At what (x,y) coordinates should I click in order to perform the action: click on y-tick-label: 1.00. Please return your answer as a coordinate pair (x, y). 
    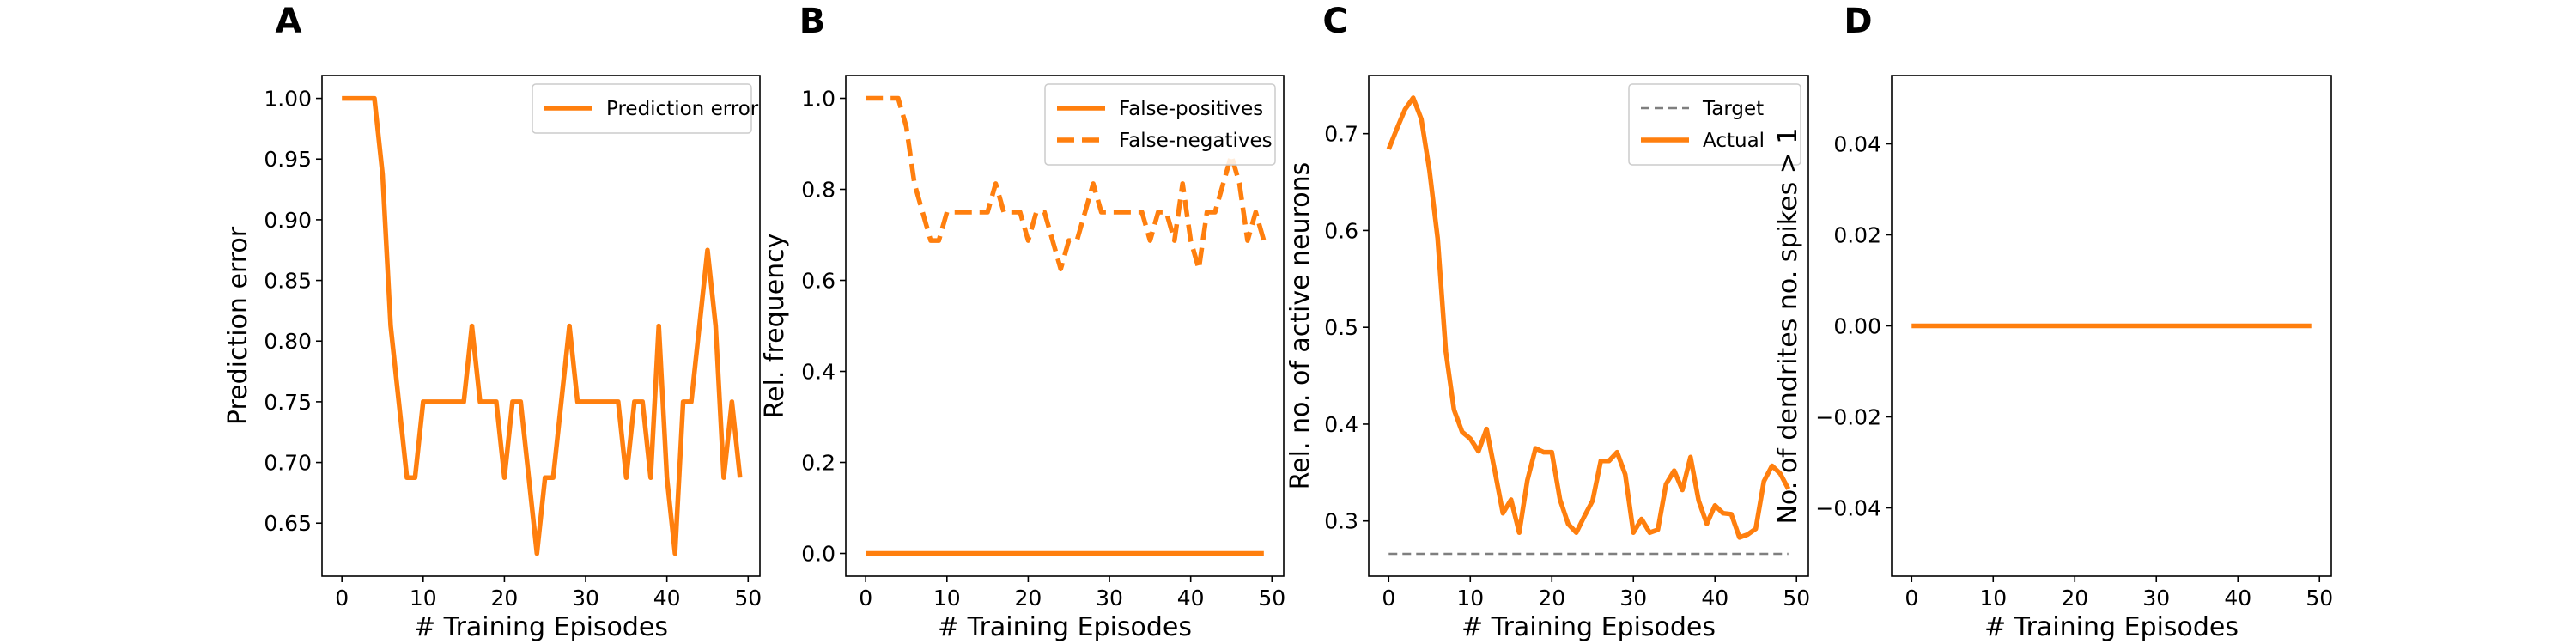
    Looking at the image, I should click on (288, 99).